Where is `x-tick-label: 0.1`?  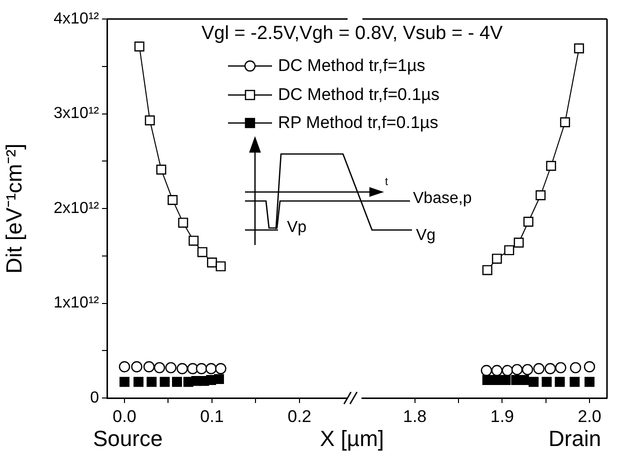 x-tick-label: 0.1 is located at coordinates (212, 416).